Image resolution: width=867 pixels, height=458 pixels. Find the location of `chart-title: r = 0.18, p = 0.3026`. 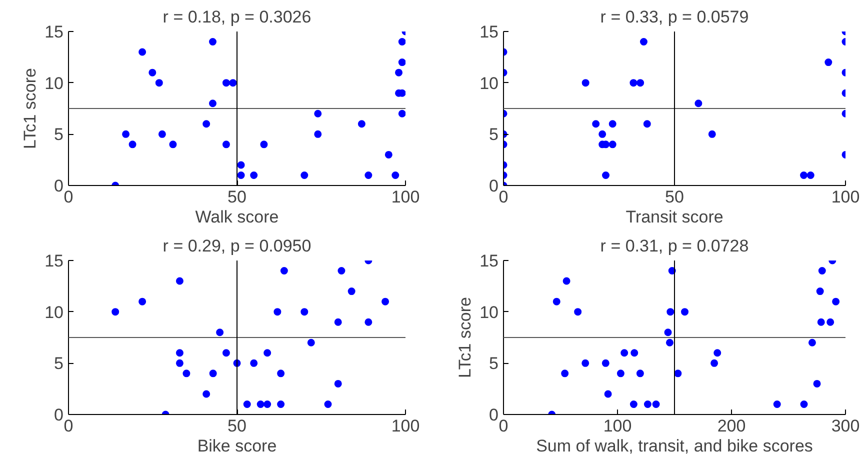

chart-title: r = 0.18, p = 0.3026 is located at coordinates (237, 17).